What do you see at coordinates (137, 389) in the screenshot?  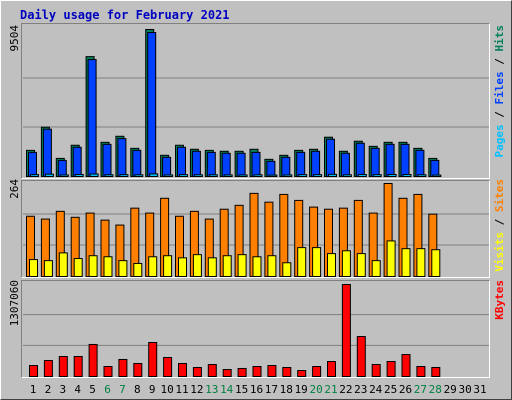 I see `x-tick-label: 8` at bounding box center [137, 389].